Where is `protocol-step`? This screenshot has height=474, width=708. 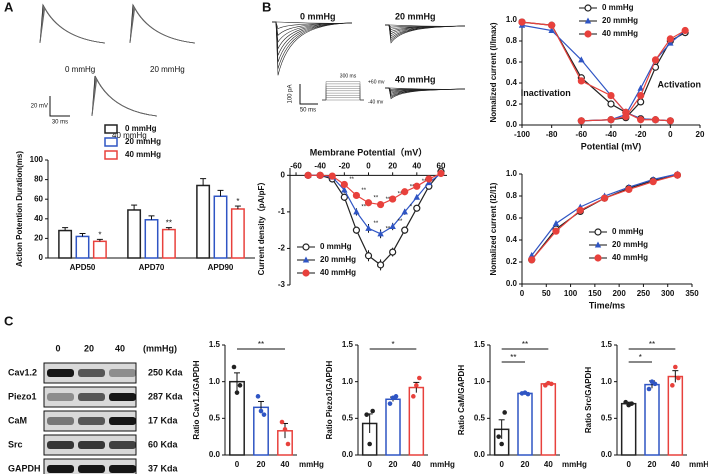
protocol-step is located at coordinates (343, 94).